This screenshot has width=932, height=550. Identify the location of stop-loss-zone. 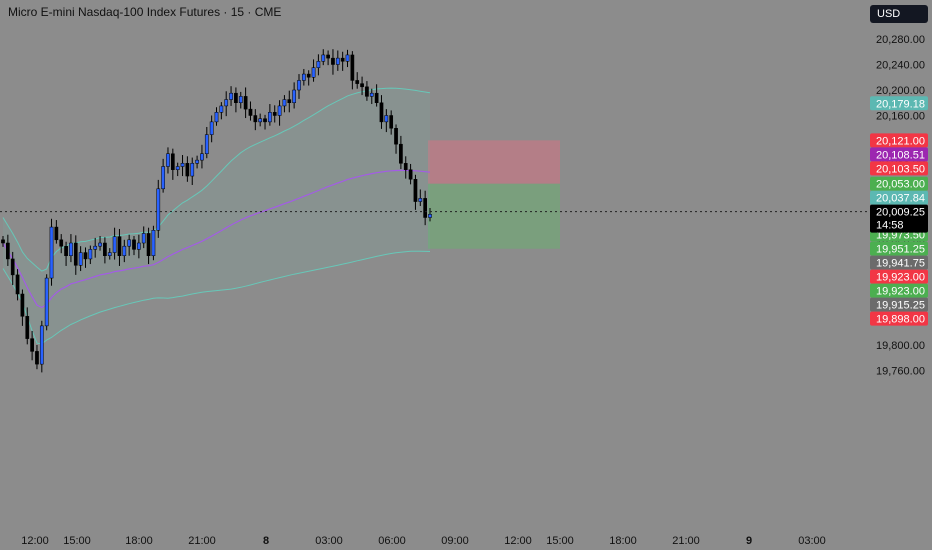
(494, 162).